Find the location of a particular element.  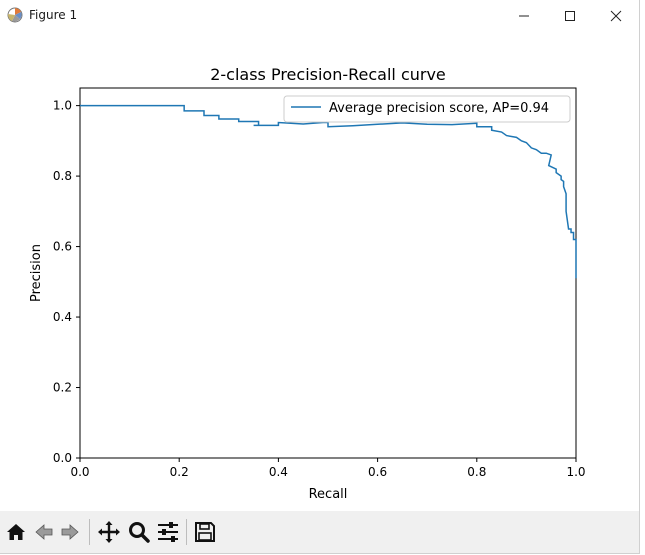

x-tick-label: 0.0 is located at coordinates (79, 472).